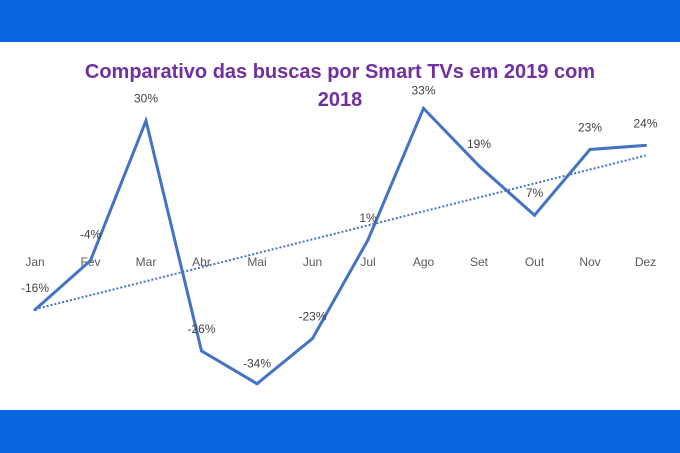  What do you see at coordinates (340, 21) in the screenshot?
I see `top-frame-bar` at bounding box center [340, 21].